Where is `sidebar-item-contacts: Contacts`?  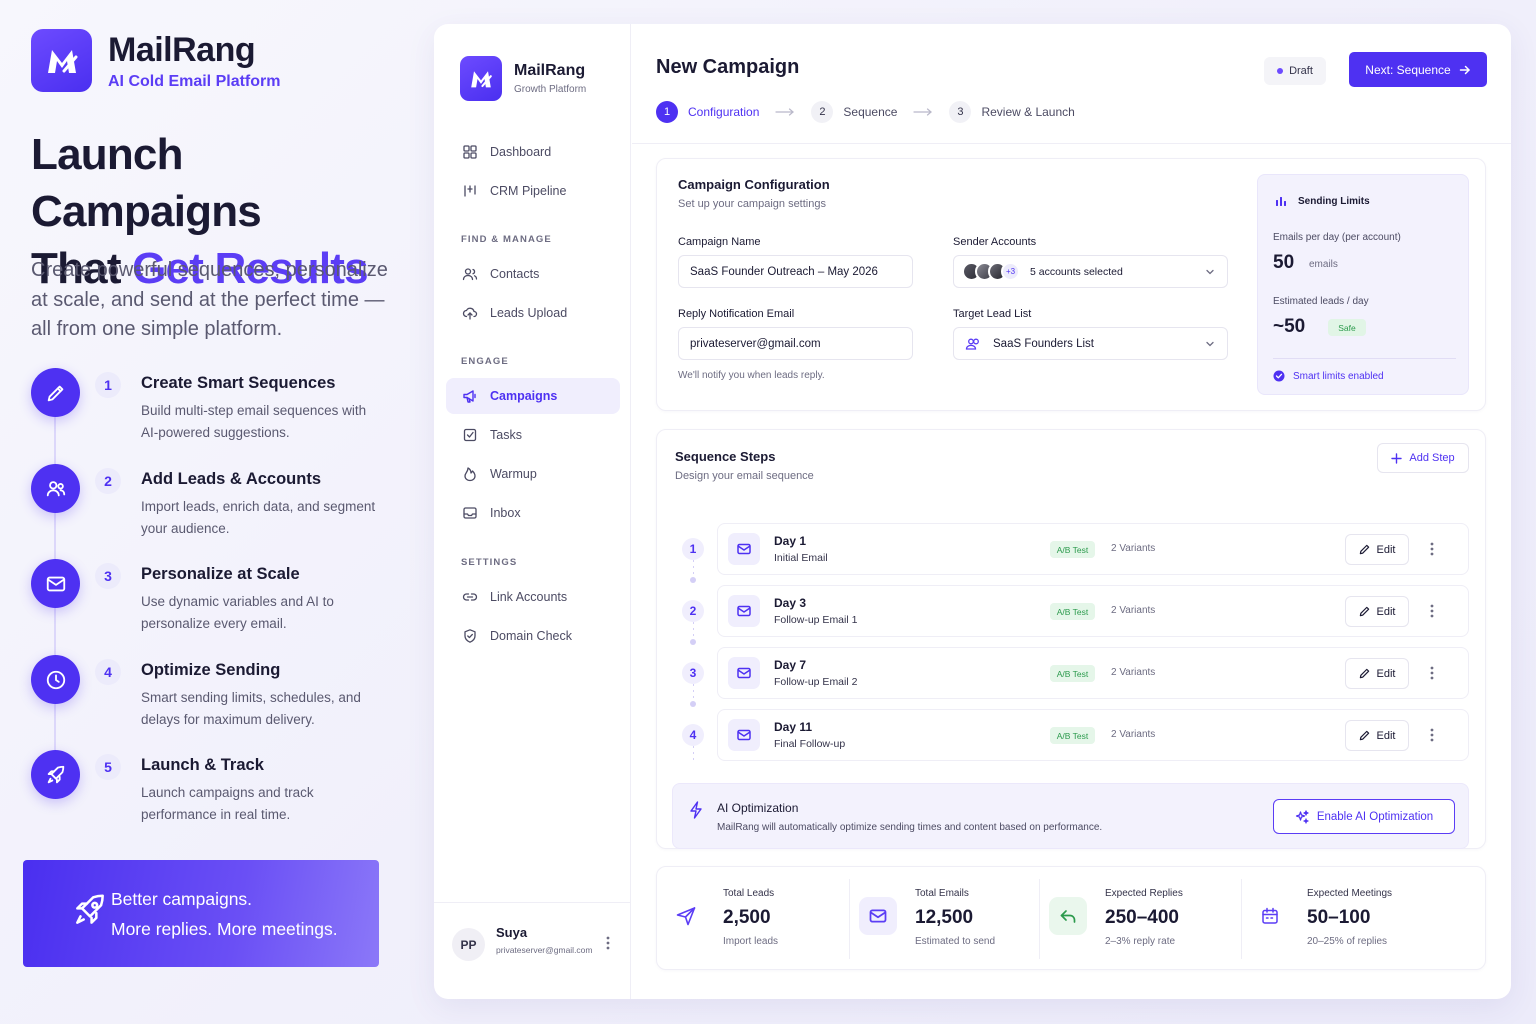
sidebar-item-contacts: Contacts is located at coordinates (533, 274).